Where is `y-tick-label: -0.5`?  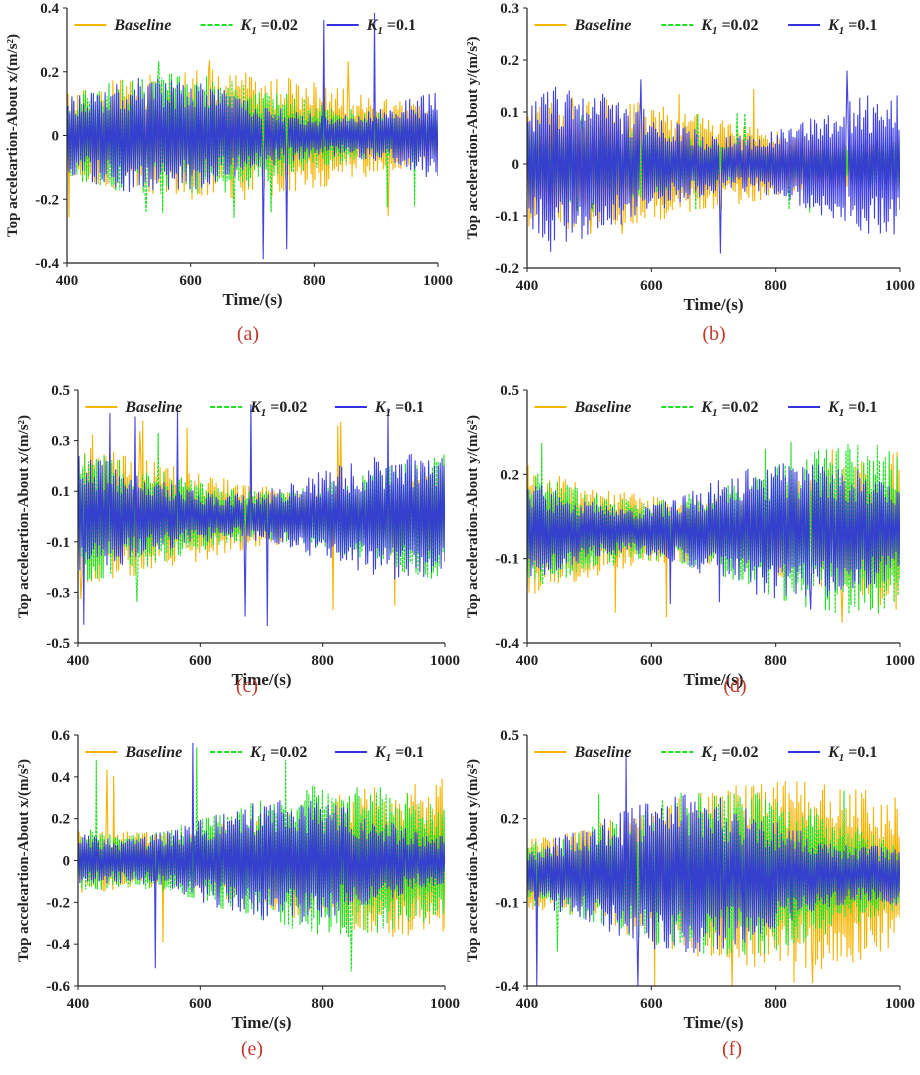
y-tick-label: -0.5 is located at coordinates (58, 644).